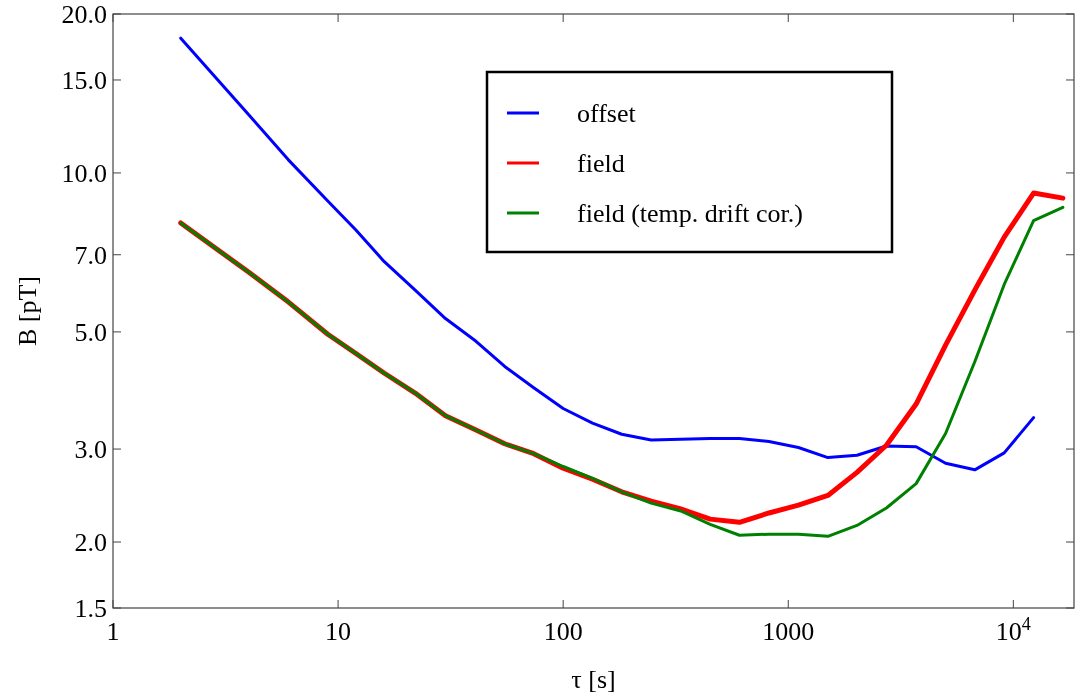 This screenshot has height=699, width=1079. What do you see at coordinates (1013, 630) in the screenshot?
I see `x-tick-label: 10$^{4}$` at bounding box center [1013, 630].